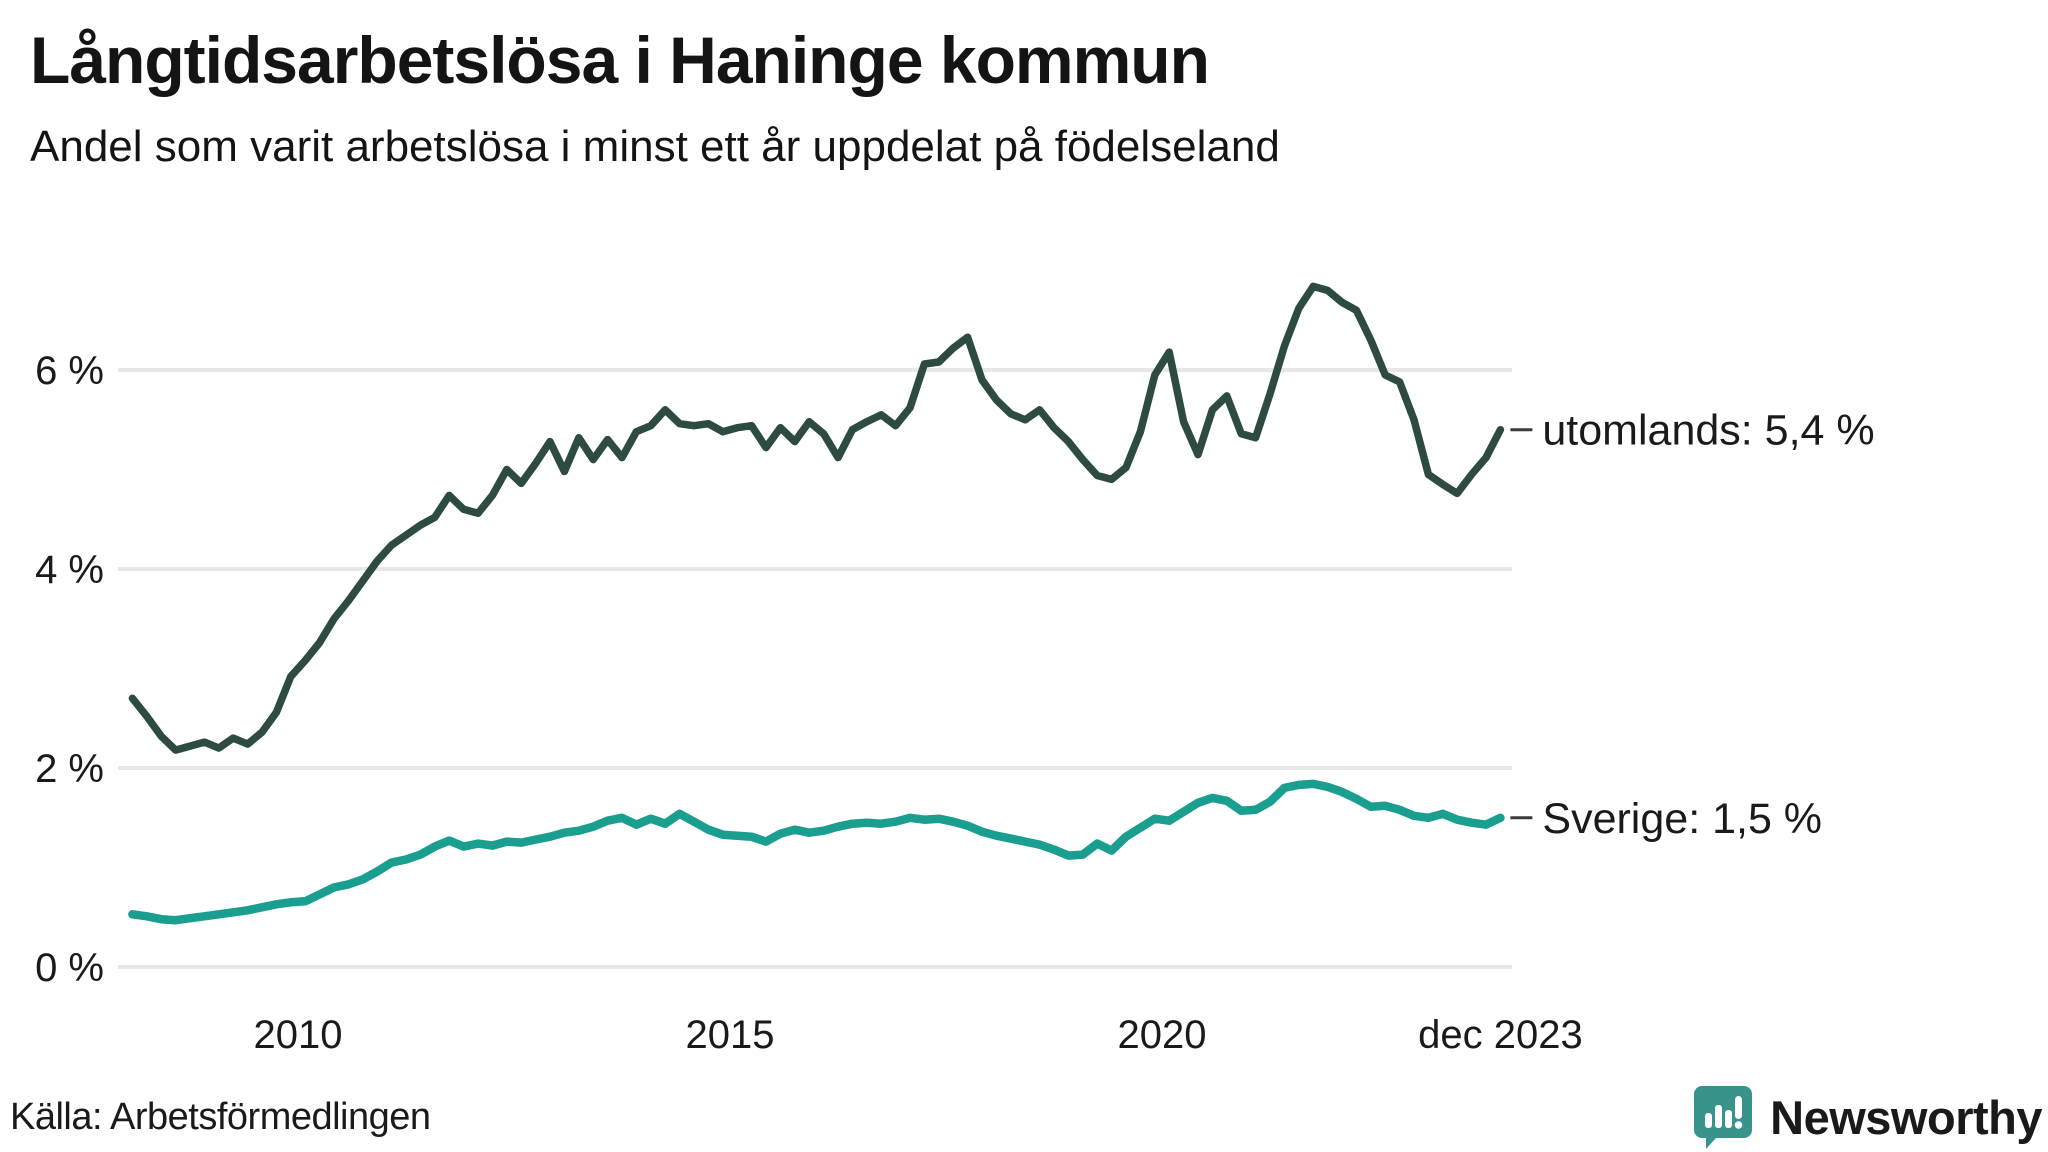 The width and height of the screenshot is (2048, 1152). Describe the element at coordinates (69, 769) in the screenshot. I see `y-axis-label: 2 %` at that location.